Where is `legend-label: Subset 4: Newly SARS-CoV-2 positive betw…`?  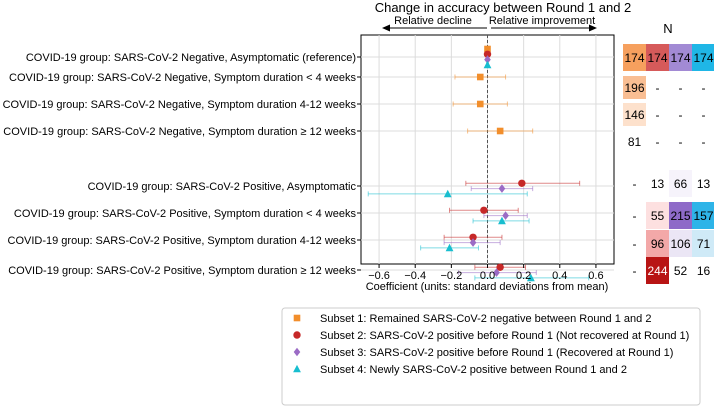
legend-label: Subset 4: Newly SARS-CoV-2 positive betw… is located at coordinates (473, 370).